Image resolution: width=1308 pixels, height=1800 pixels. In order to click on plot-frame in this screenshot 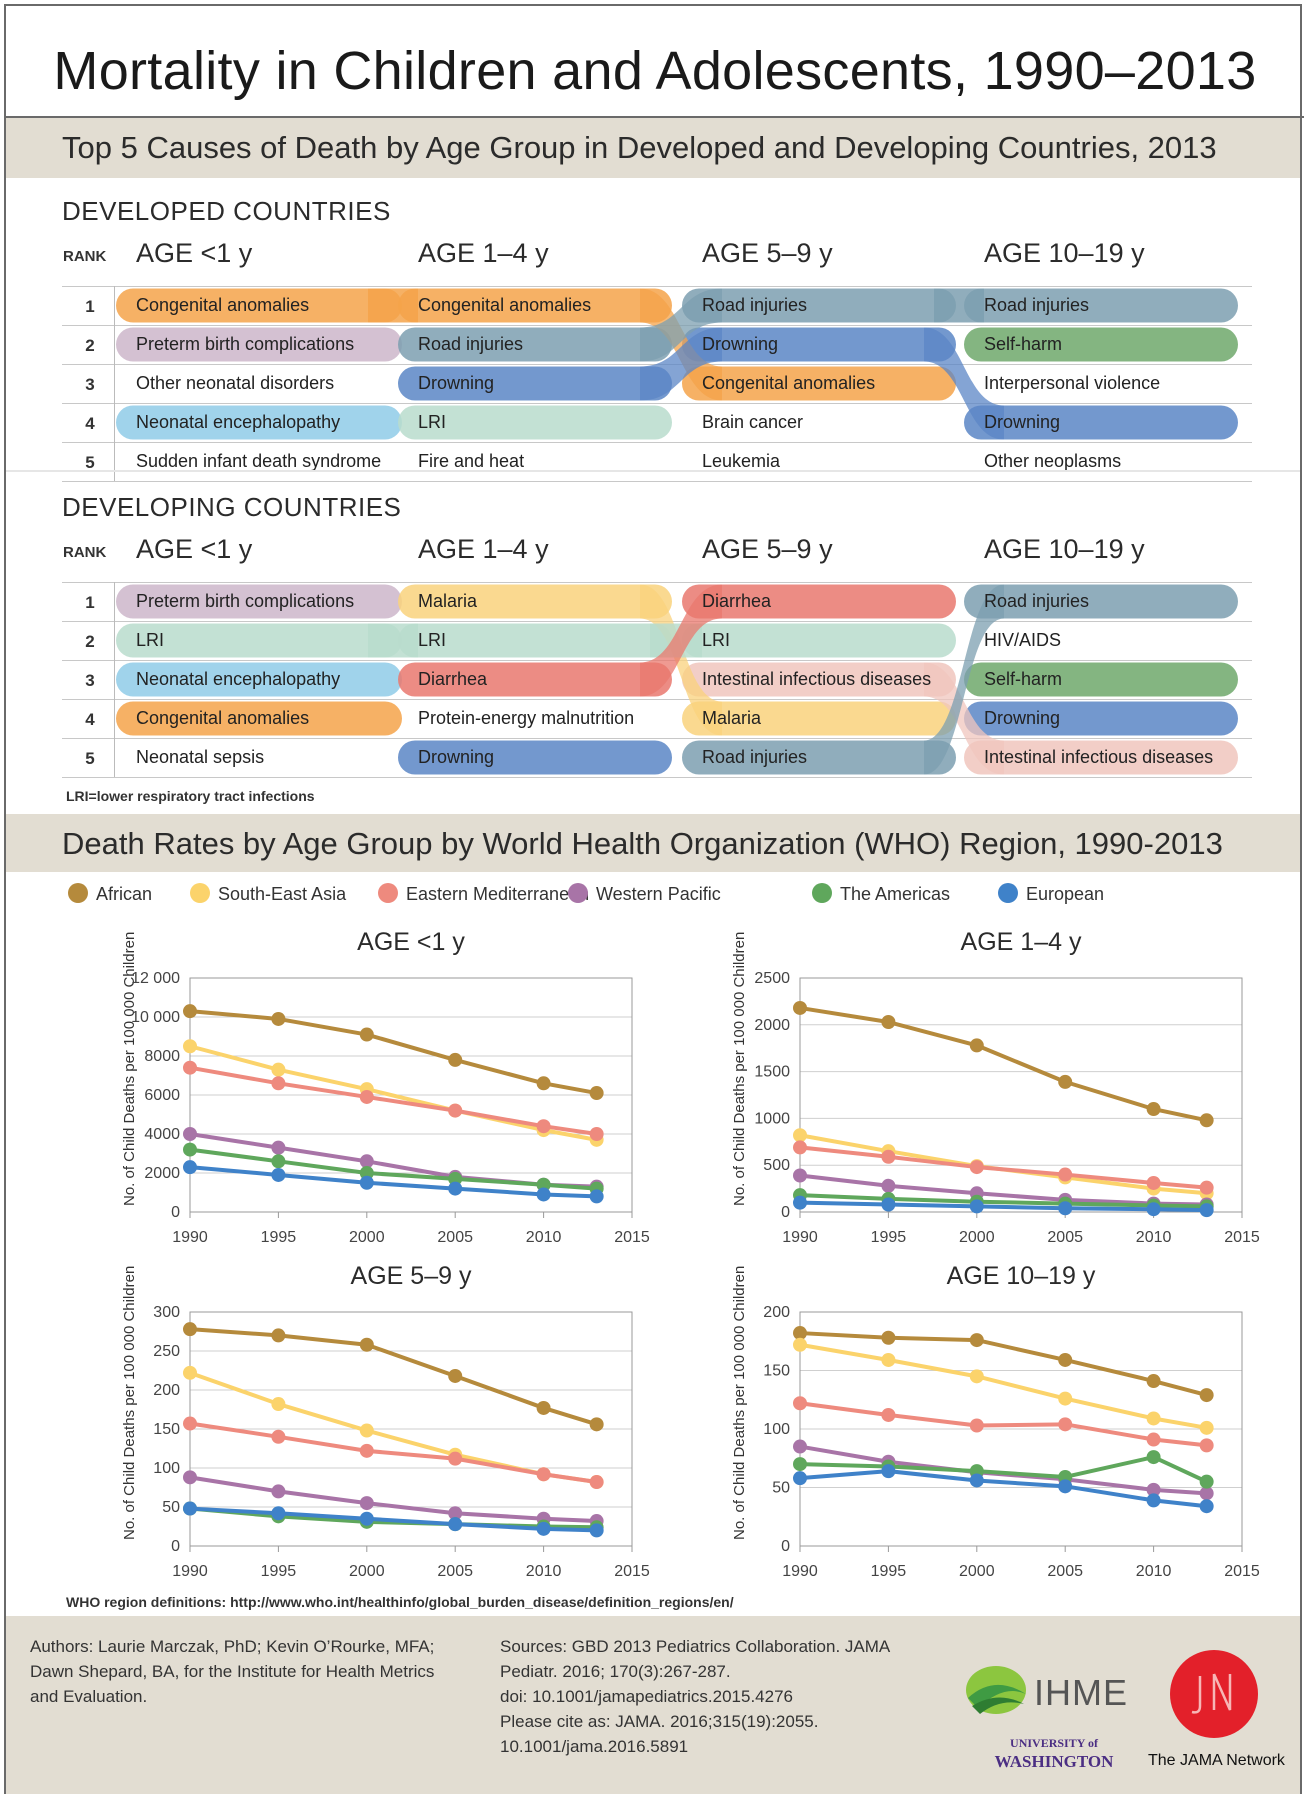, I will do `click(1021, 1429)`.